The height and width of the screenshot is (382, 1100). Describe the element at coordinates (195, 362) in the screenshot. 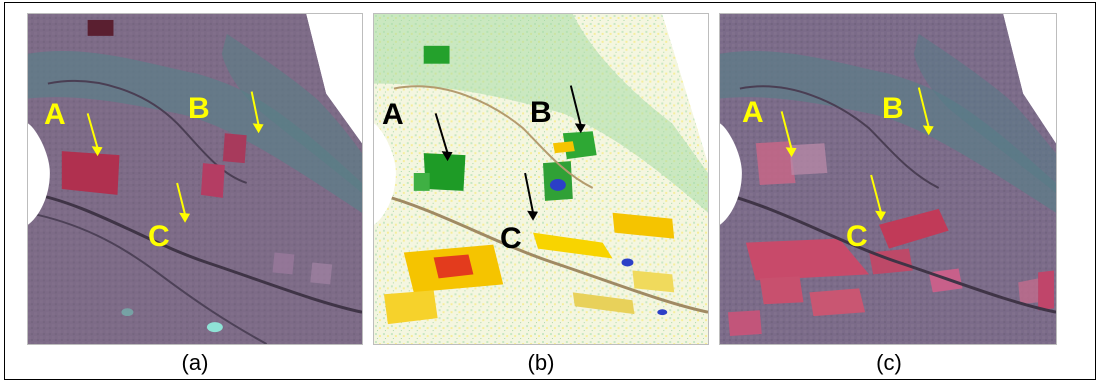

I see `caption-a: (a)` at that location.